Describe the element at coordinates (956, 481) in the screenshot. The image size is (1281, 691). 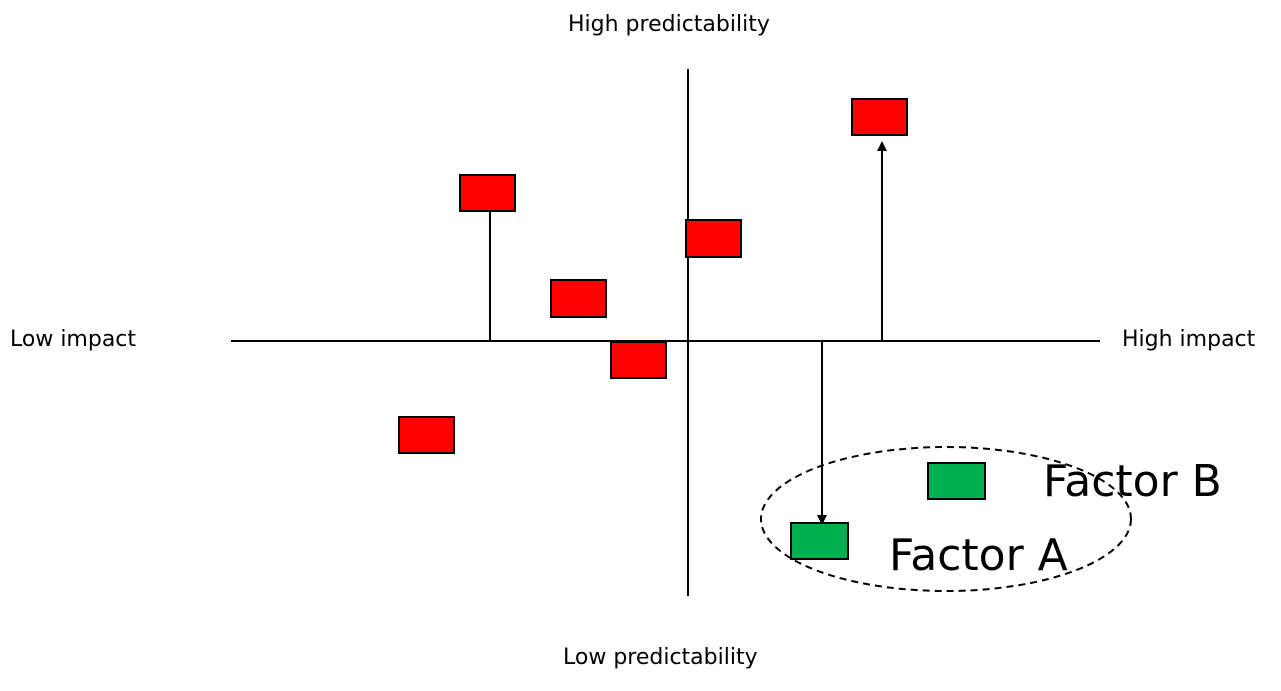
I see `factor-b-box` at that location.